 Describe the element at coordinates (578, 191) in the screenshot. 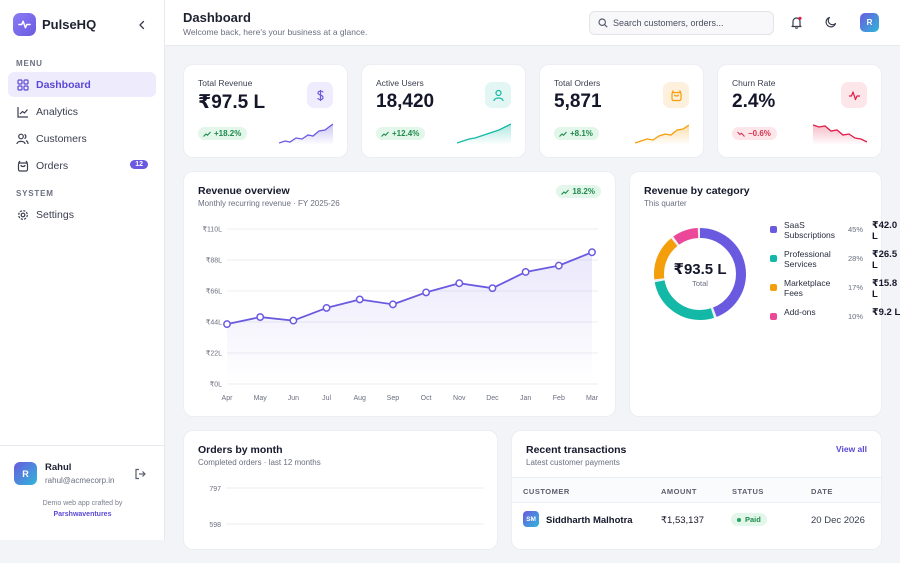

I see `revenue-growth-badge: 18.2%` at that location.